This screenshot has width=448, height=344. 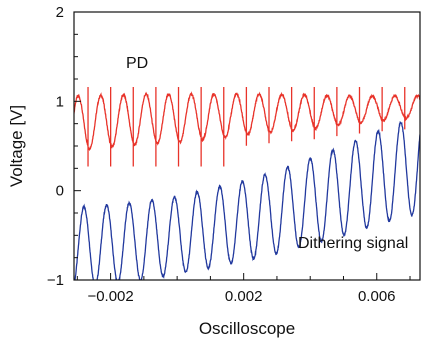 What do you see at coordinates (16, 146) in the screenshot?
I see `y-axis-title: Voltage [V]` at bounding box center [16, 146].